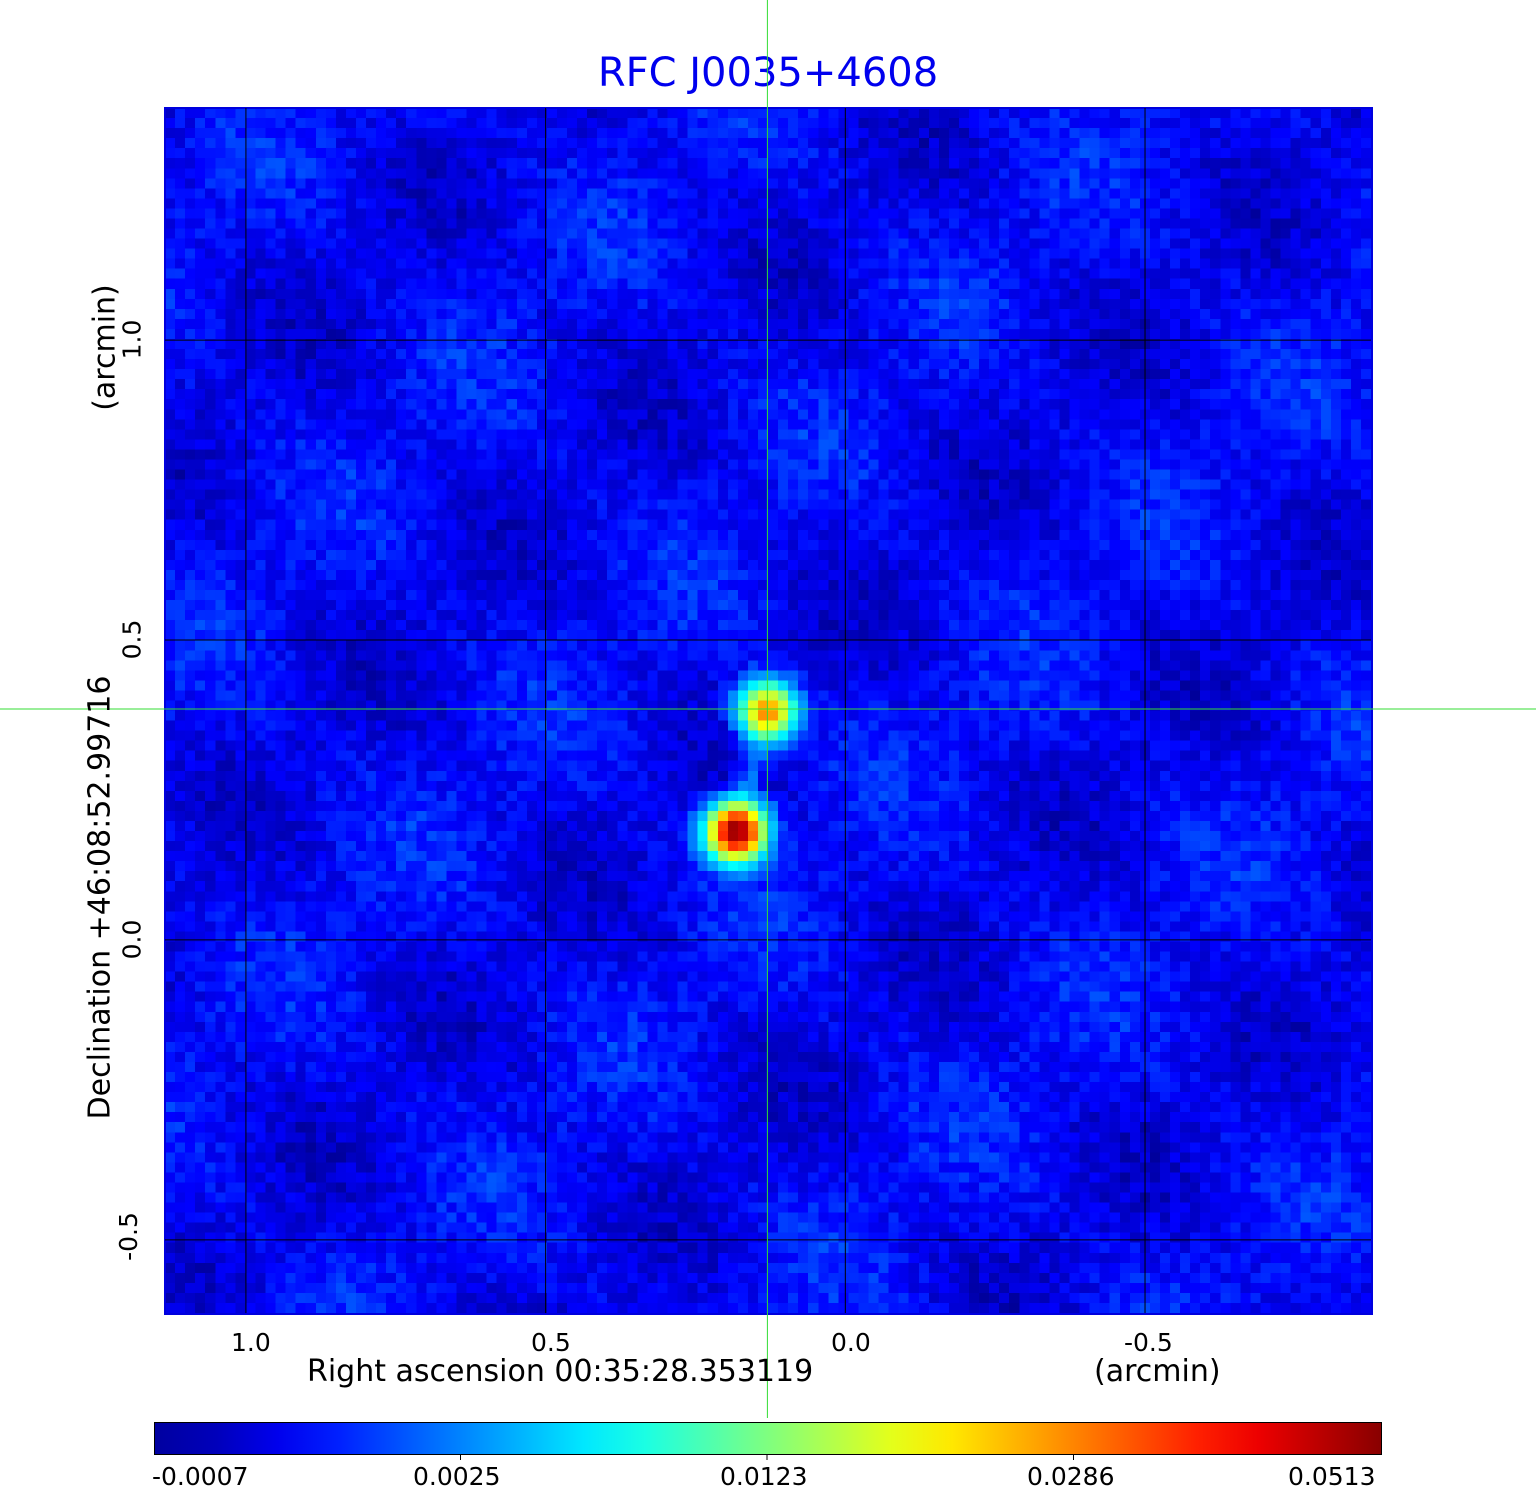  What do you see at coordinates (551, 1342) in the screenshot?
I see `x-tick-label: 0.5` at bounding box center [551, 1342].